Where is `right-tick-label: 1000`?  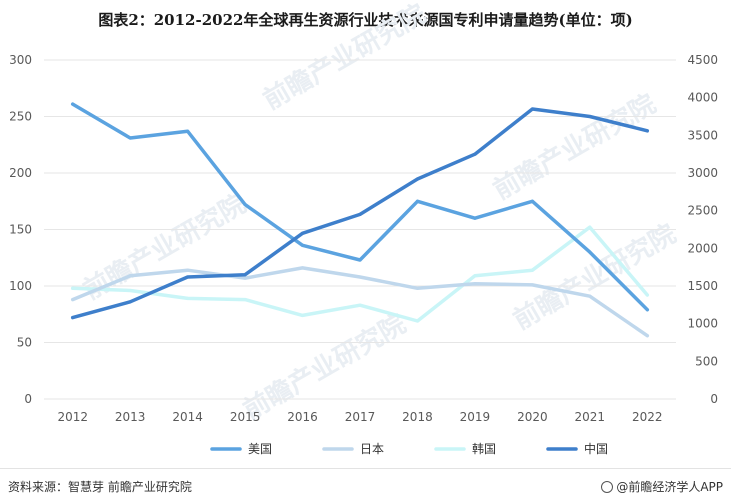
right-tick-label: 1000 is located at coordinates (702, 324).